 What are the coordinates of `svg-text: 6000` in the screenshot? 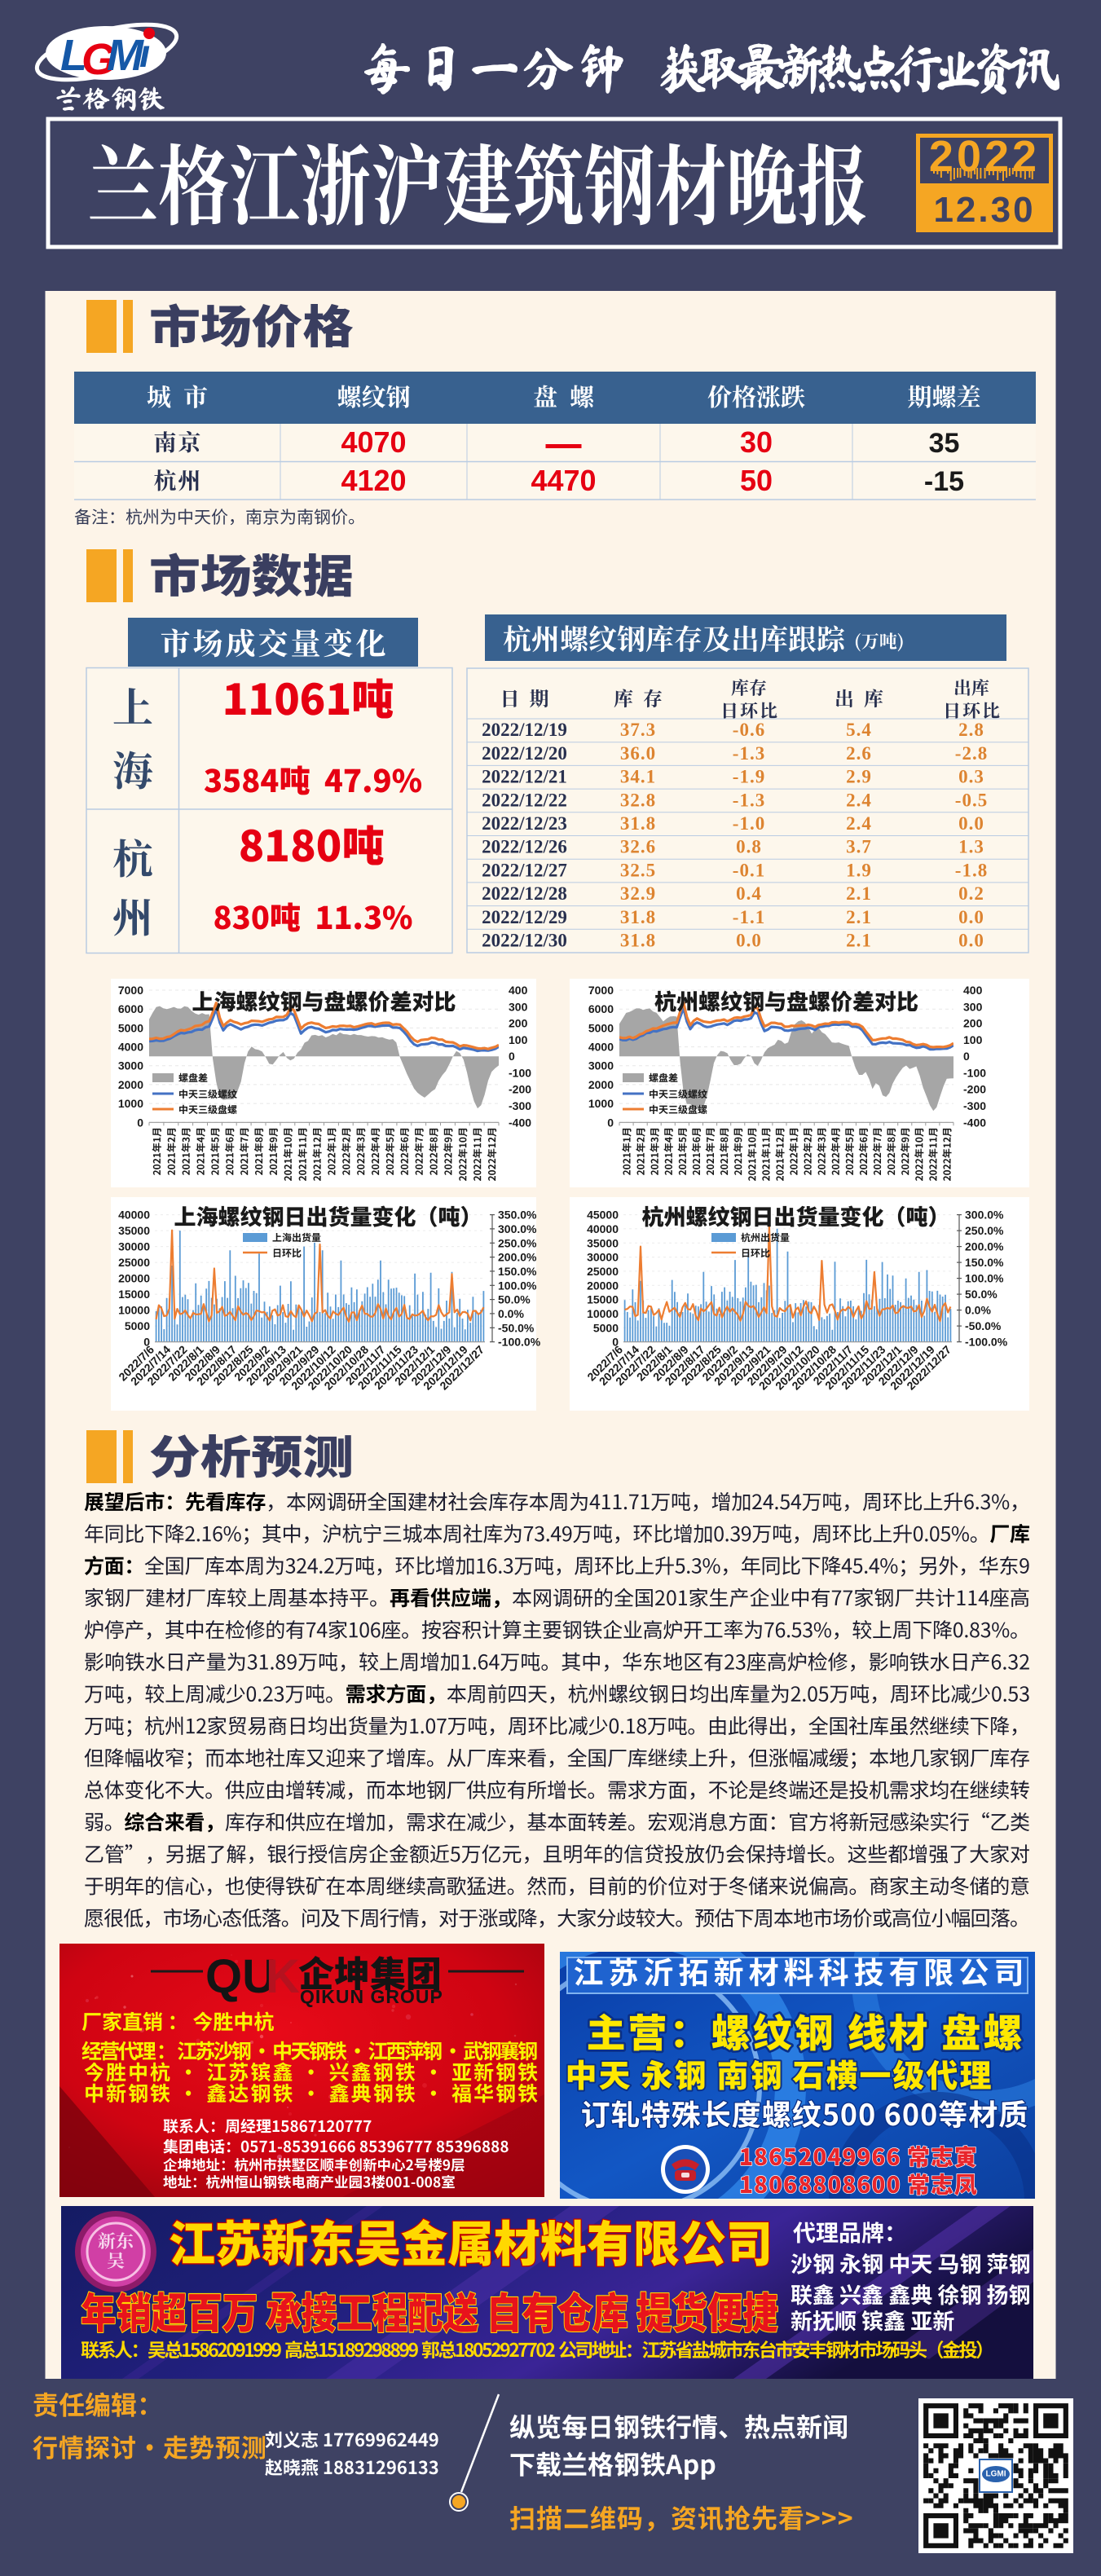 It's located at (601, 1009).